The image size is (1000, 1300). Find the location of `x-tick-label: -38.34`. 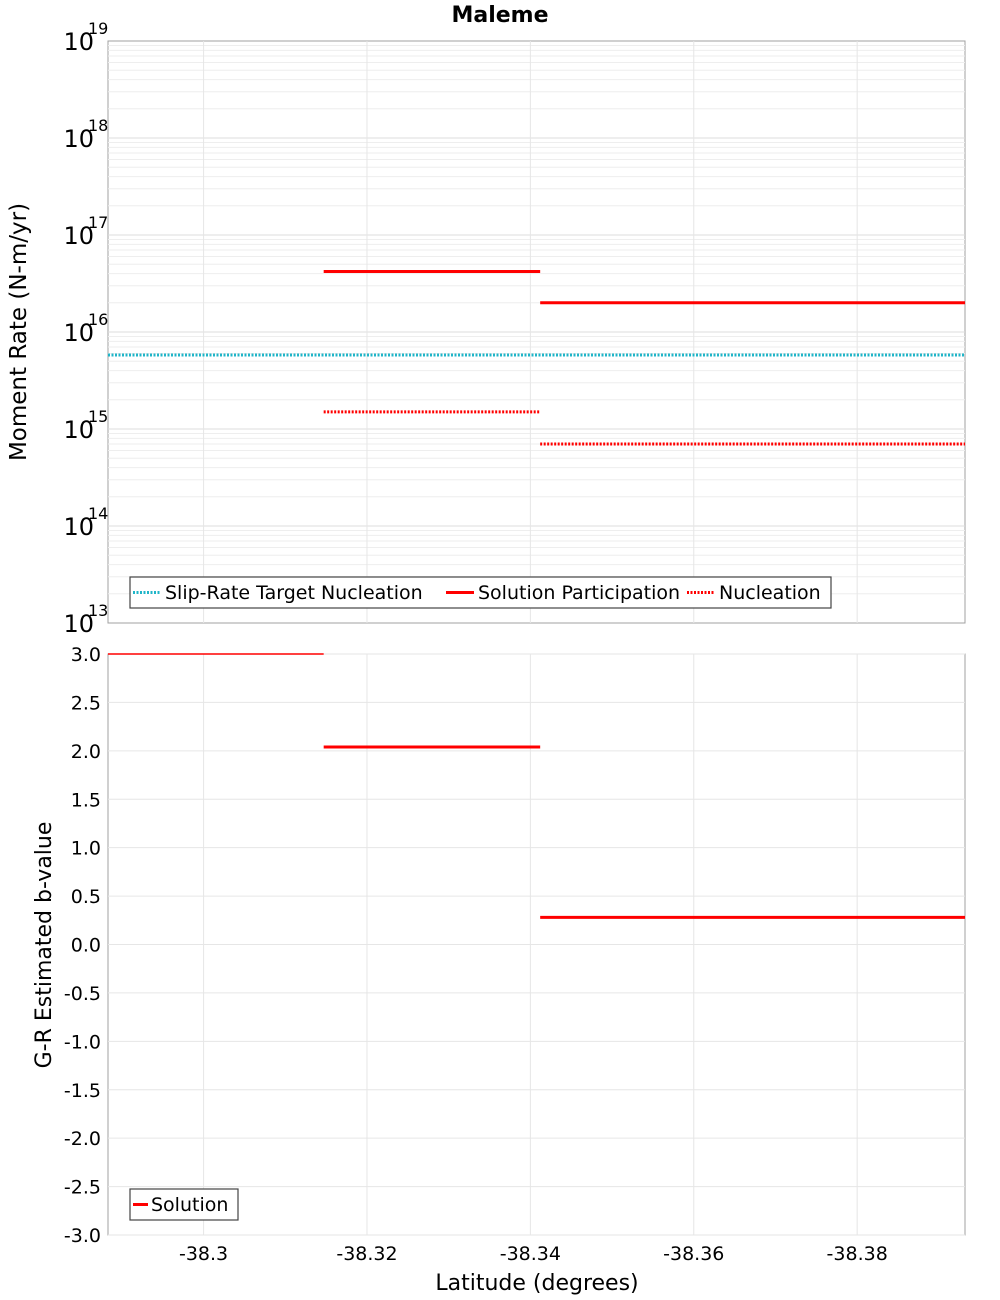

x-tick-label: -38.34 is located at coordinates (530, 1254).